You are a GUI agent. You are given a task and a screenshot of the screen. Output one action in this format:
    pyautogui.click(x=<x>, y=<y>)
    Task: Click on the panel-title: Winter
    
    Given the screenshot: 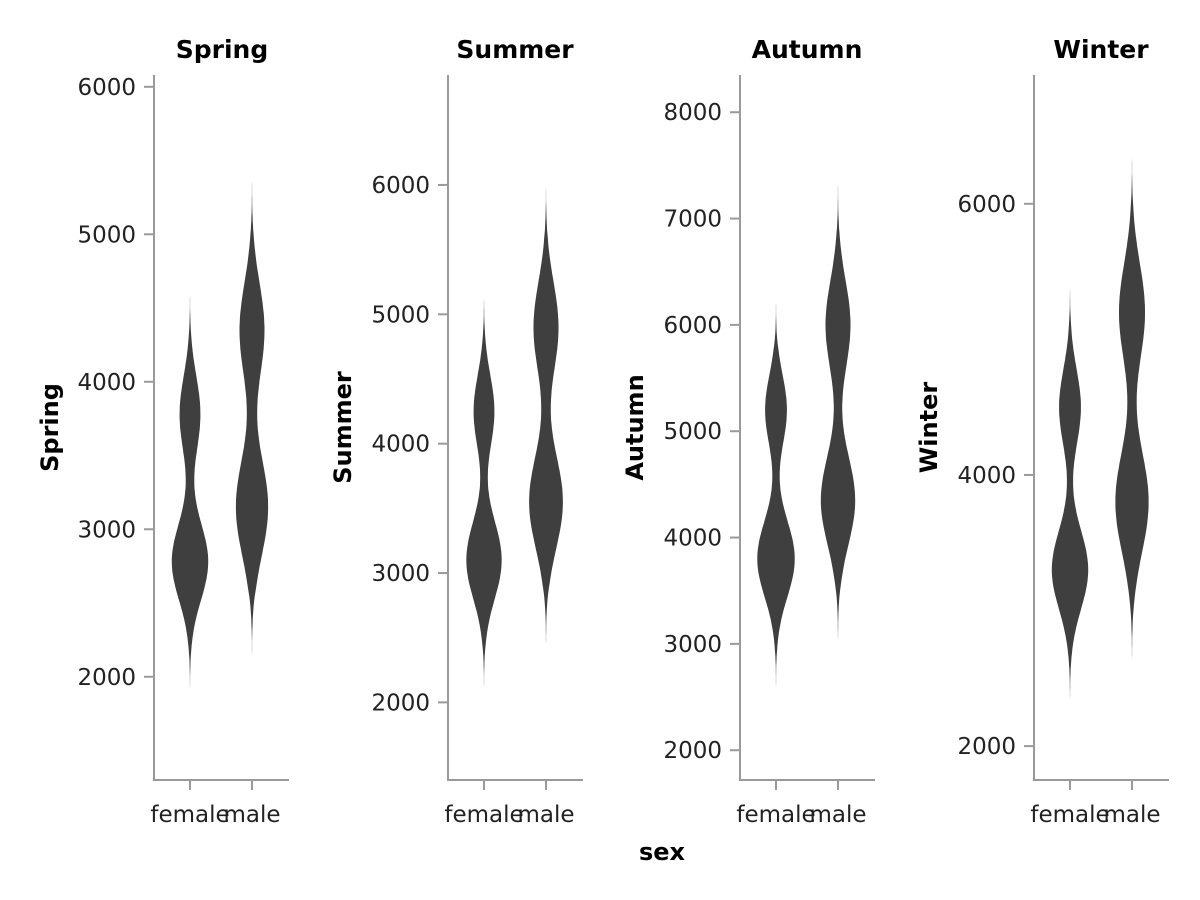 What is the action you would take?
    pyautogui.click(x=1101, y=49)
    